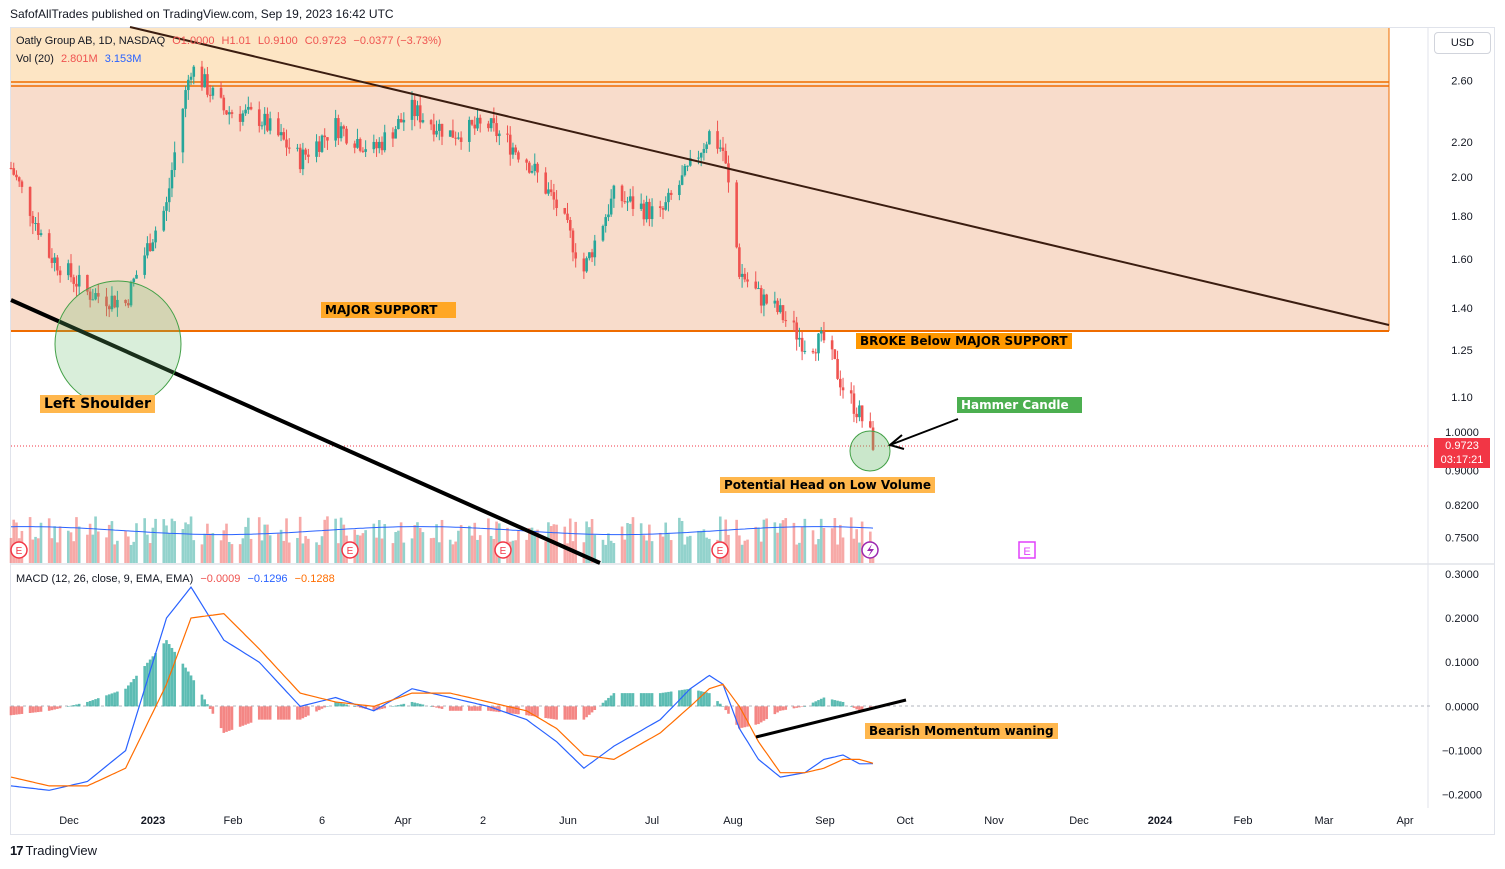  I want to click on time-tick-label: Nov, so click(994, 821).